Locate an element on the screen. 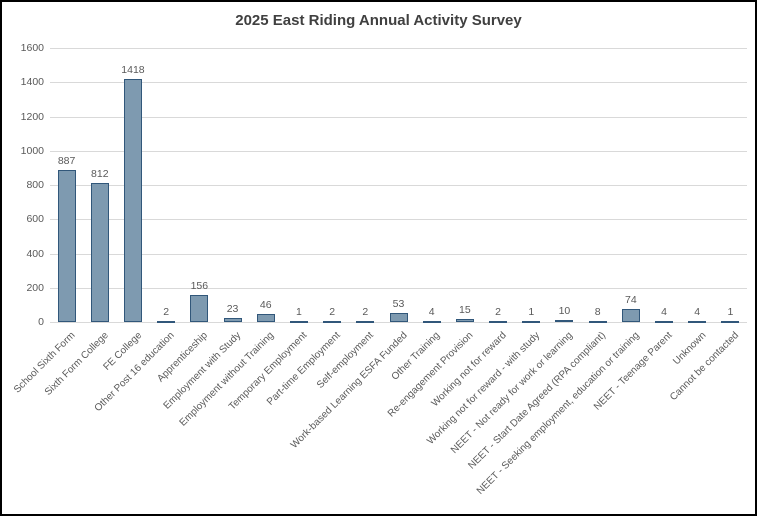 Image resolution: width=757 pixels, height=516 pixels. y-tick-label: 400 is located at coordinates (35, 253).